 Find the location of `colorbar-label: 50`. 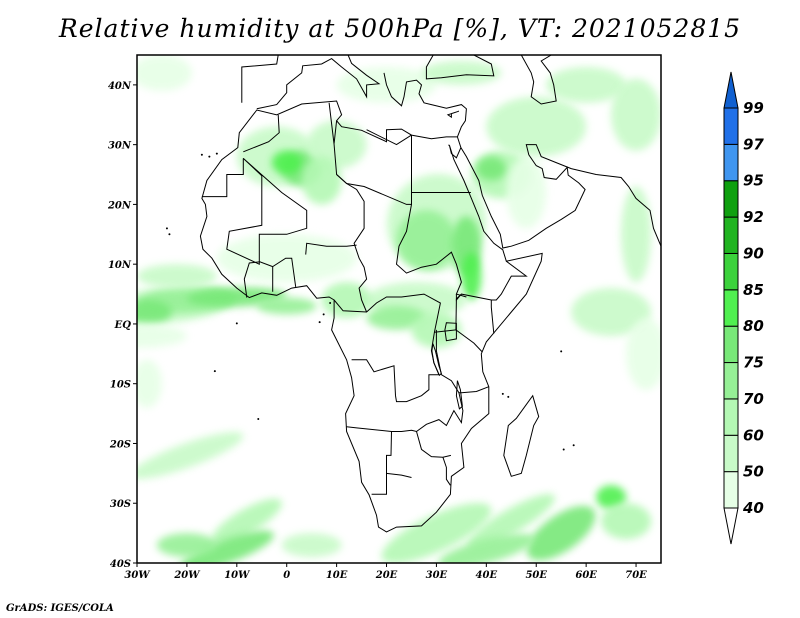

colorbar-label: 50 is located at coordinates (753, 472).